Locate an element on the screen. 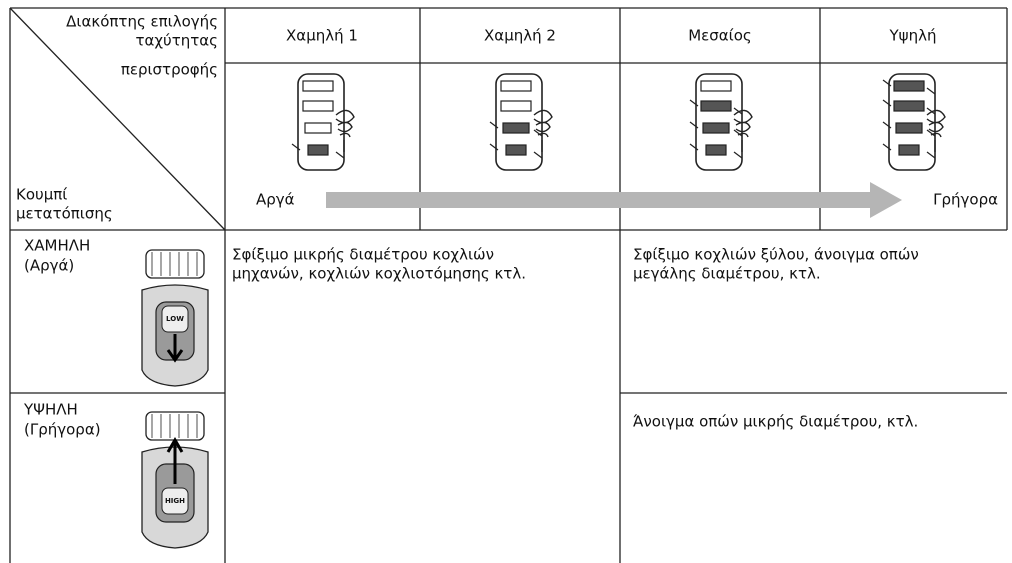 This screenshot has width=1012, height=563. speed-arrow is located at coordinates (614, 200).